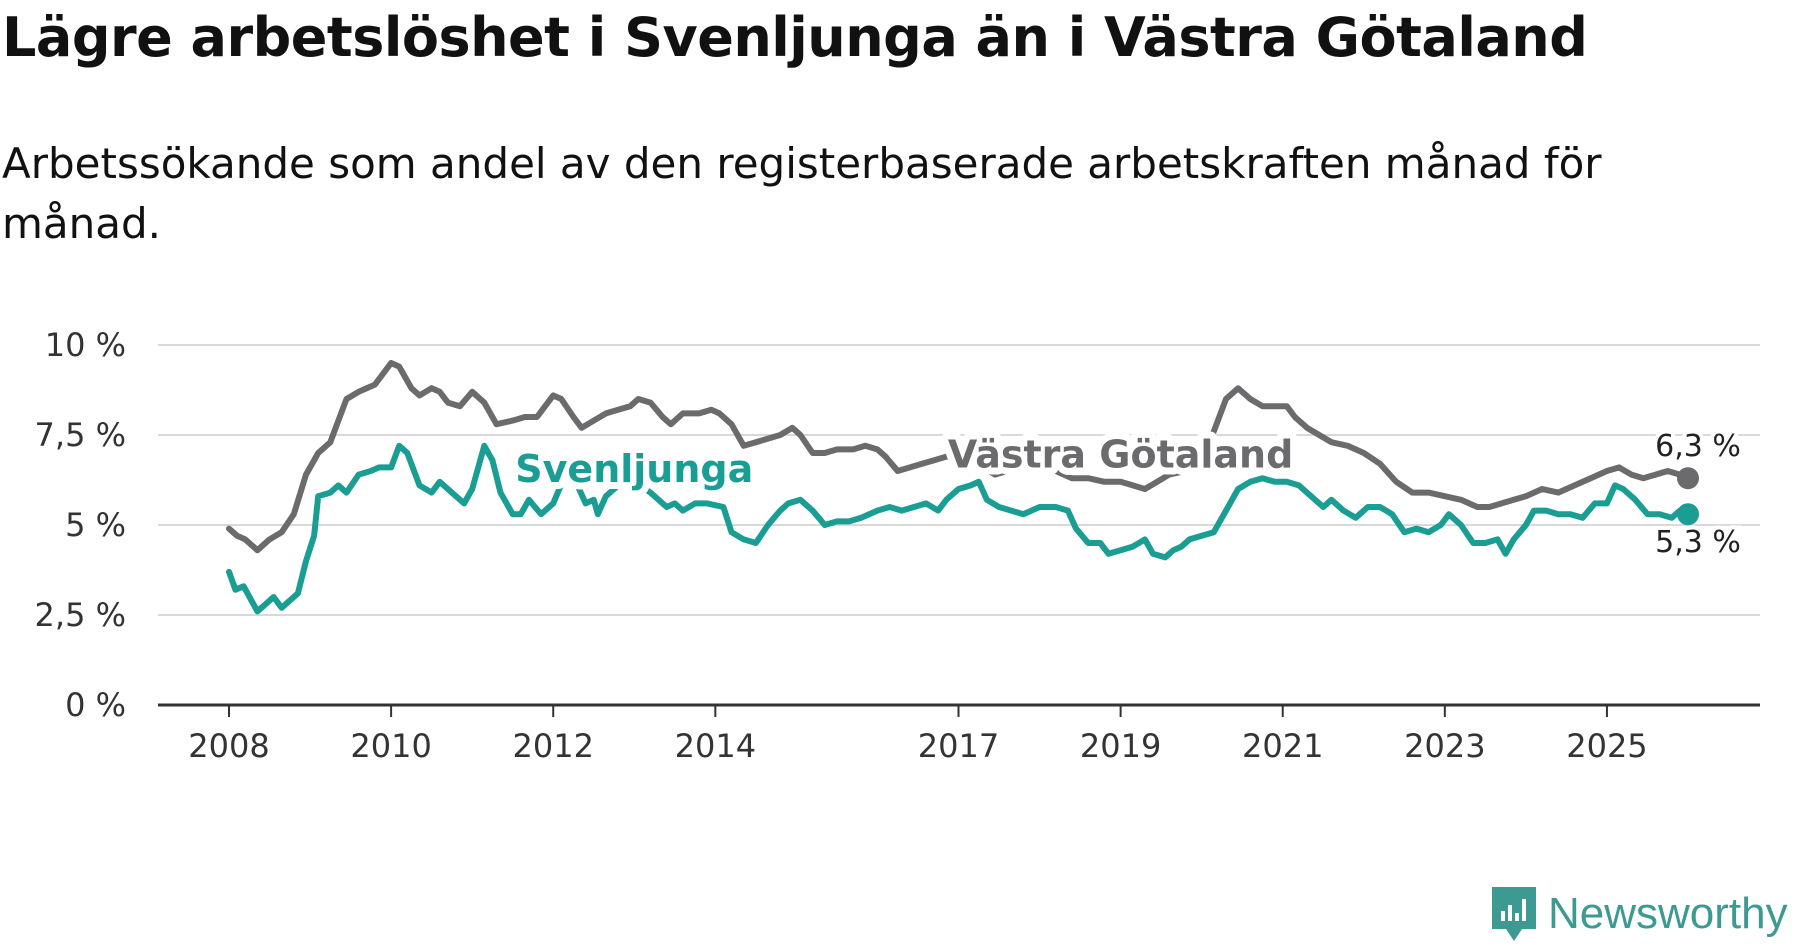 This screenshot has width=1800, height=948. I want to click on x-tick-label: 2023, so click(1444, 746).